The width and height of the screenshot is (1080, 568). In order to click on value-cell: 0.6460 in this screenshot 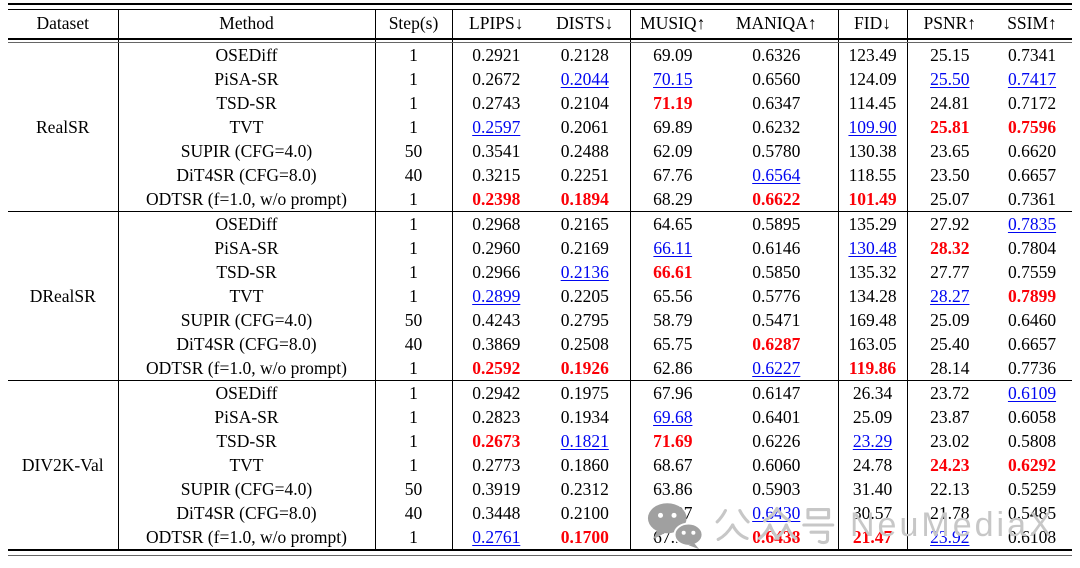, I will do `click(1032, 320)`.